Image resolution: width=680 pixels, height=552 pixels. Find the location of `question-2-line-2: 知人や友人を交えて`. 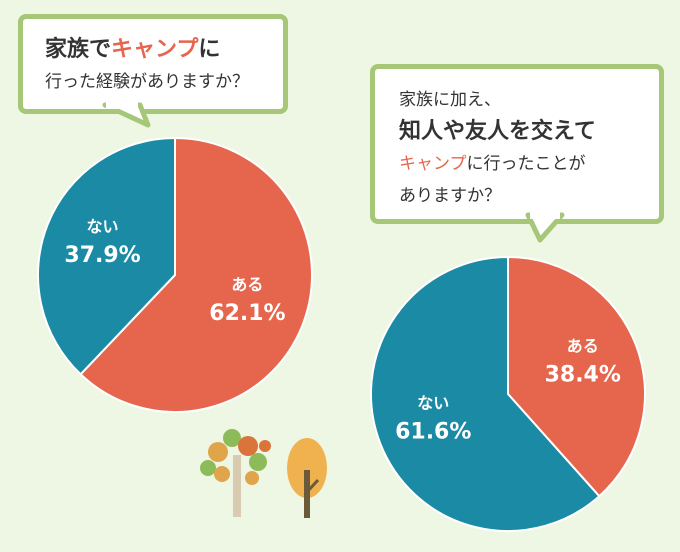

question-2-line-2: 知人や友人を交えて is located at coordinates (497, 131).